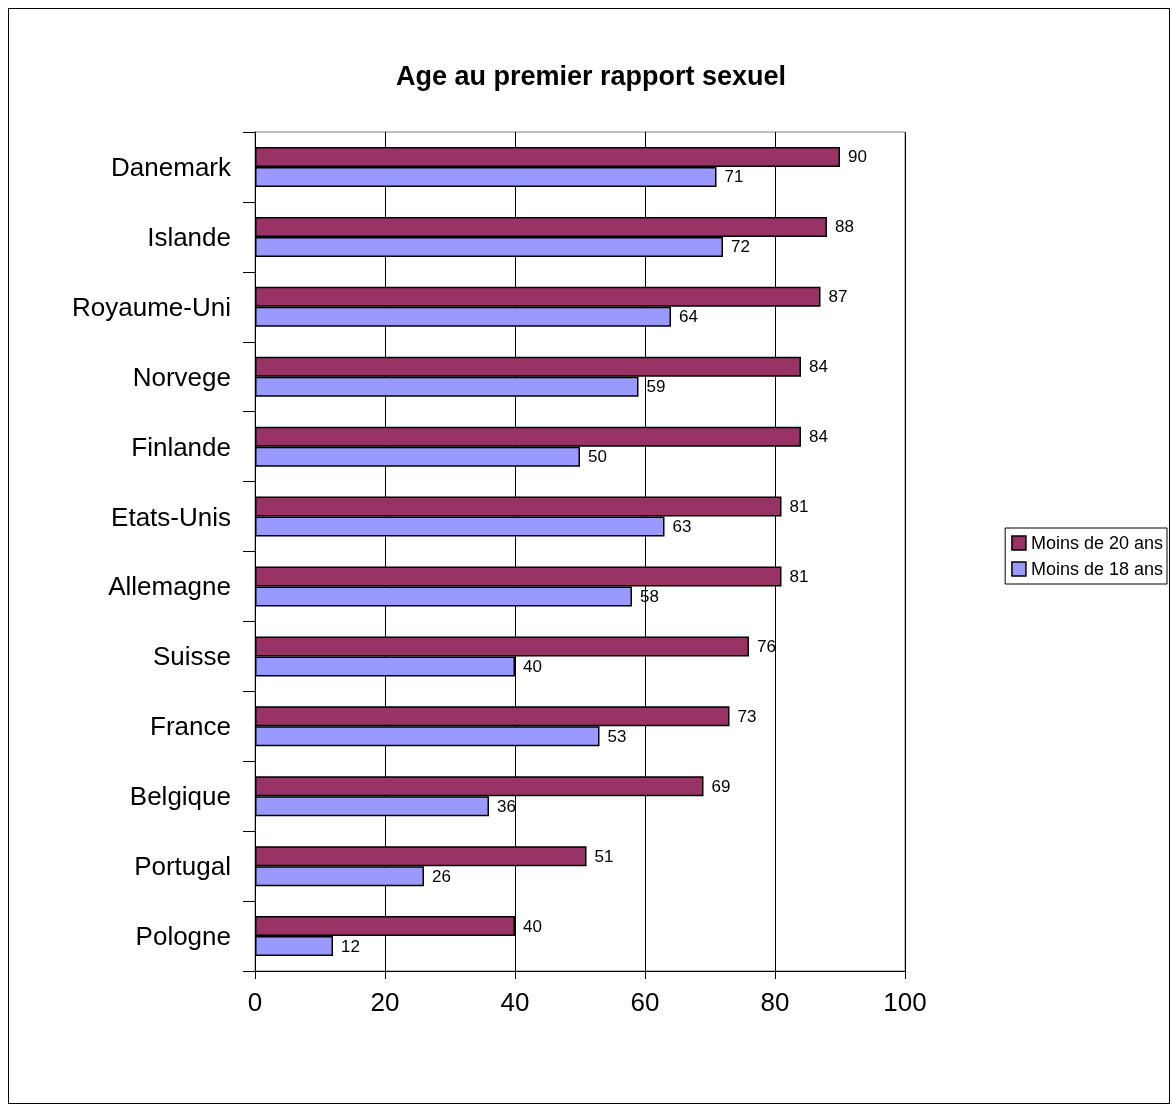  Describe the element at coordinates (688, 317) in the screenshot. I see `data-label: 64` at that location.